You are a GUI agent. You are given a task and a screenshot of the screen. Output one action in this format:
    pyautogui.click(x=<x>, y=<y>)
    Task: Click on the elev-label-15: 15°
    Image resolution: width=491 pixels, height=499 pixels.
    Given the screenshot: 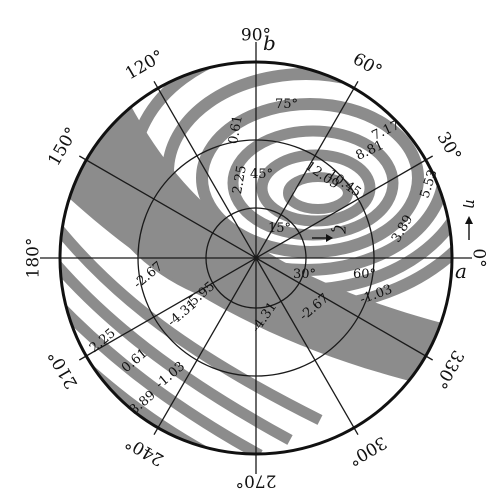 What is the action you would take?
    pyautogui.click(x=279, y=228)
    